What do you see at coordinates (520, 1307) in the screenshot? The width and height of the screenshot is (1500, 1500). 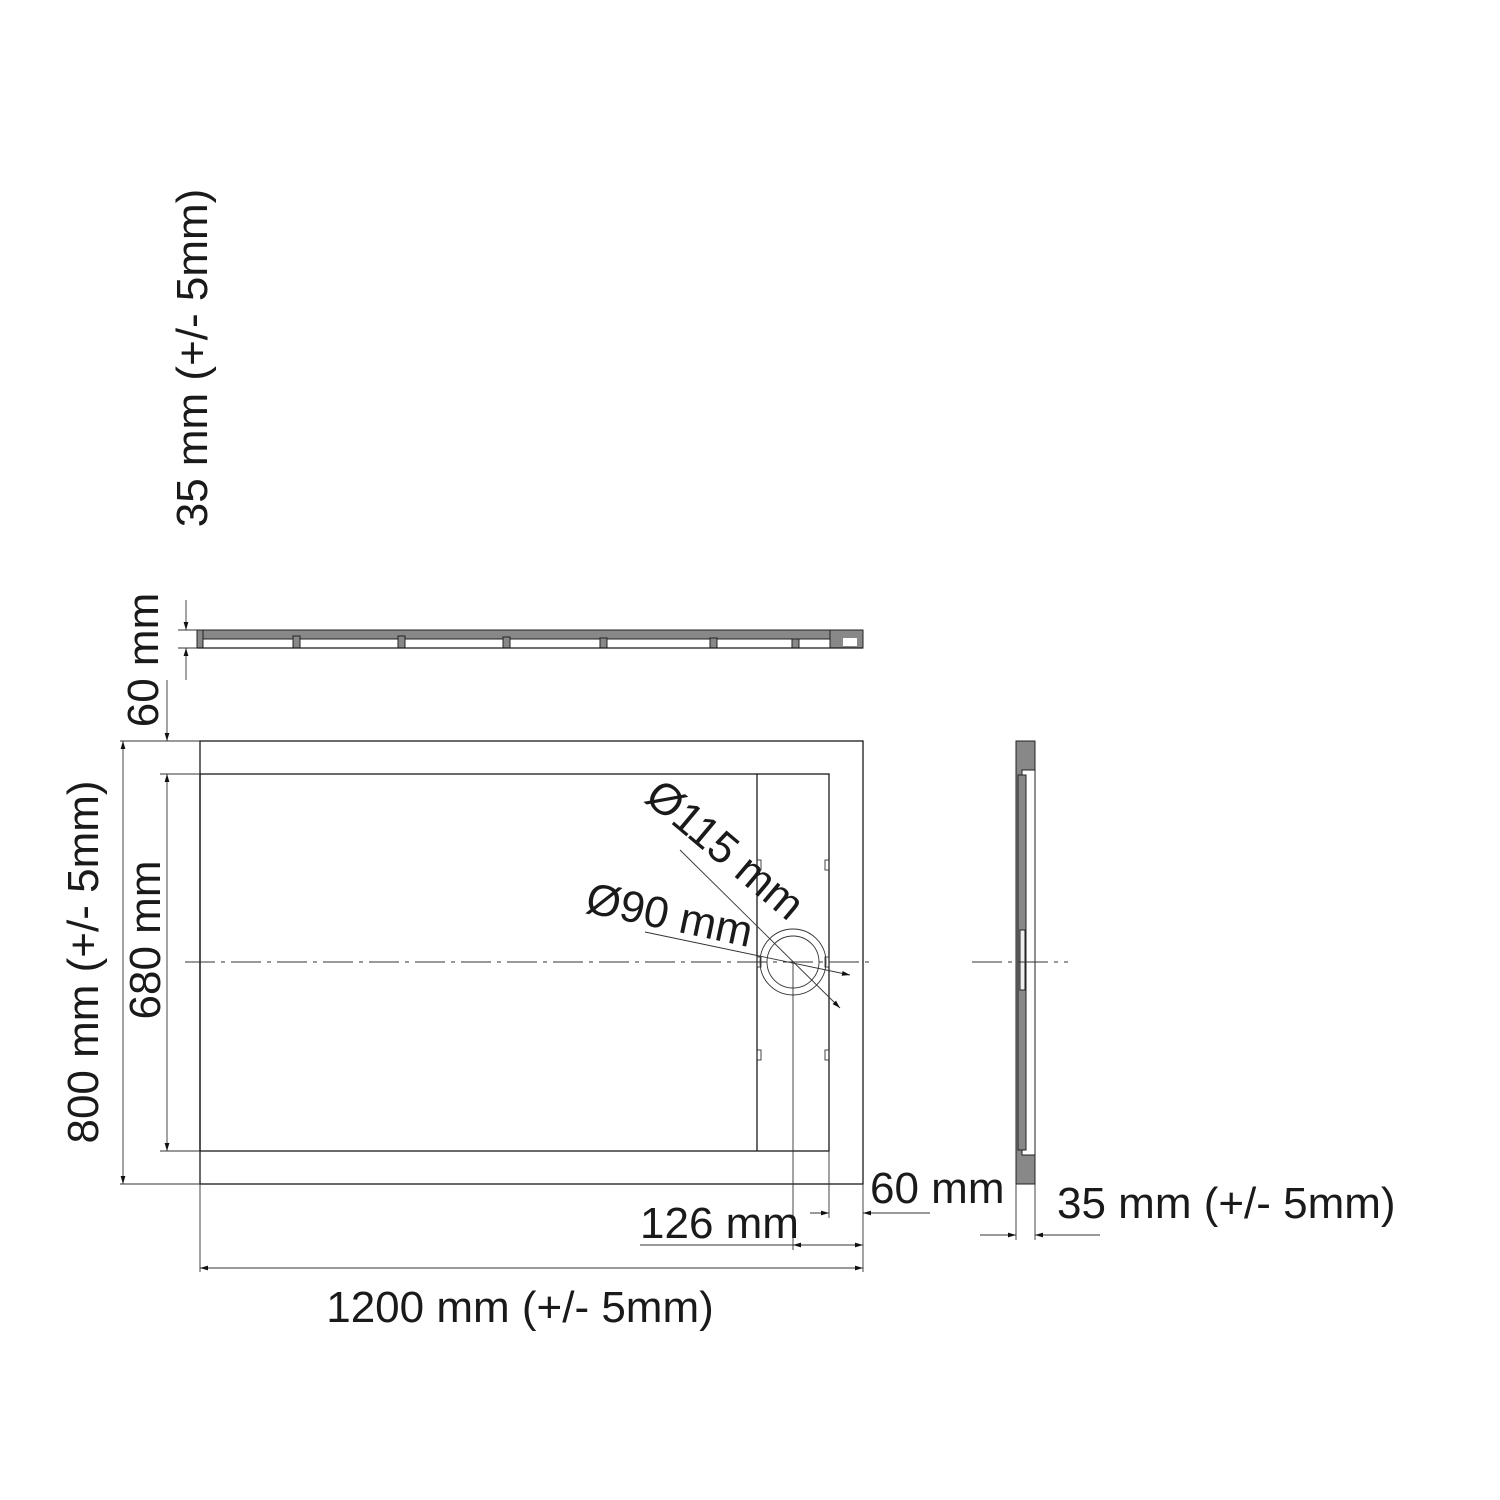 I see `width-label: 1200 mm (+/- 5mm)` at bounding box center [520, 1307].